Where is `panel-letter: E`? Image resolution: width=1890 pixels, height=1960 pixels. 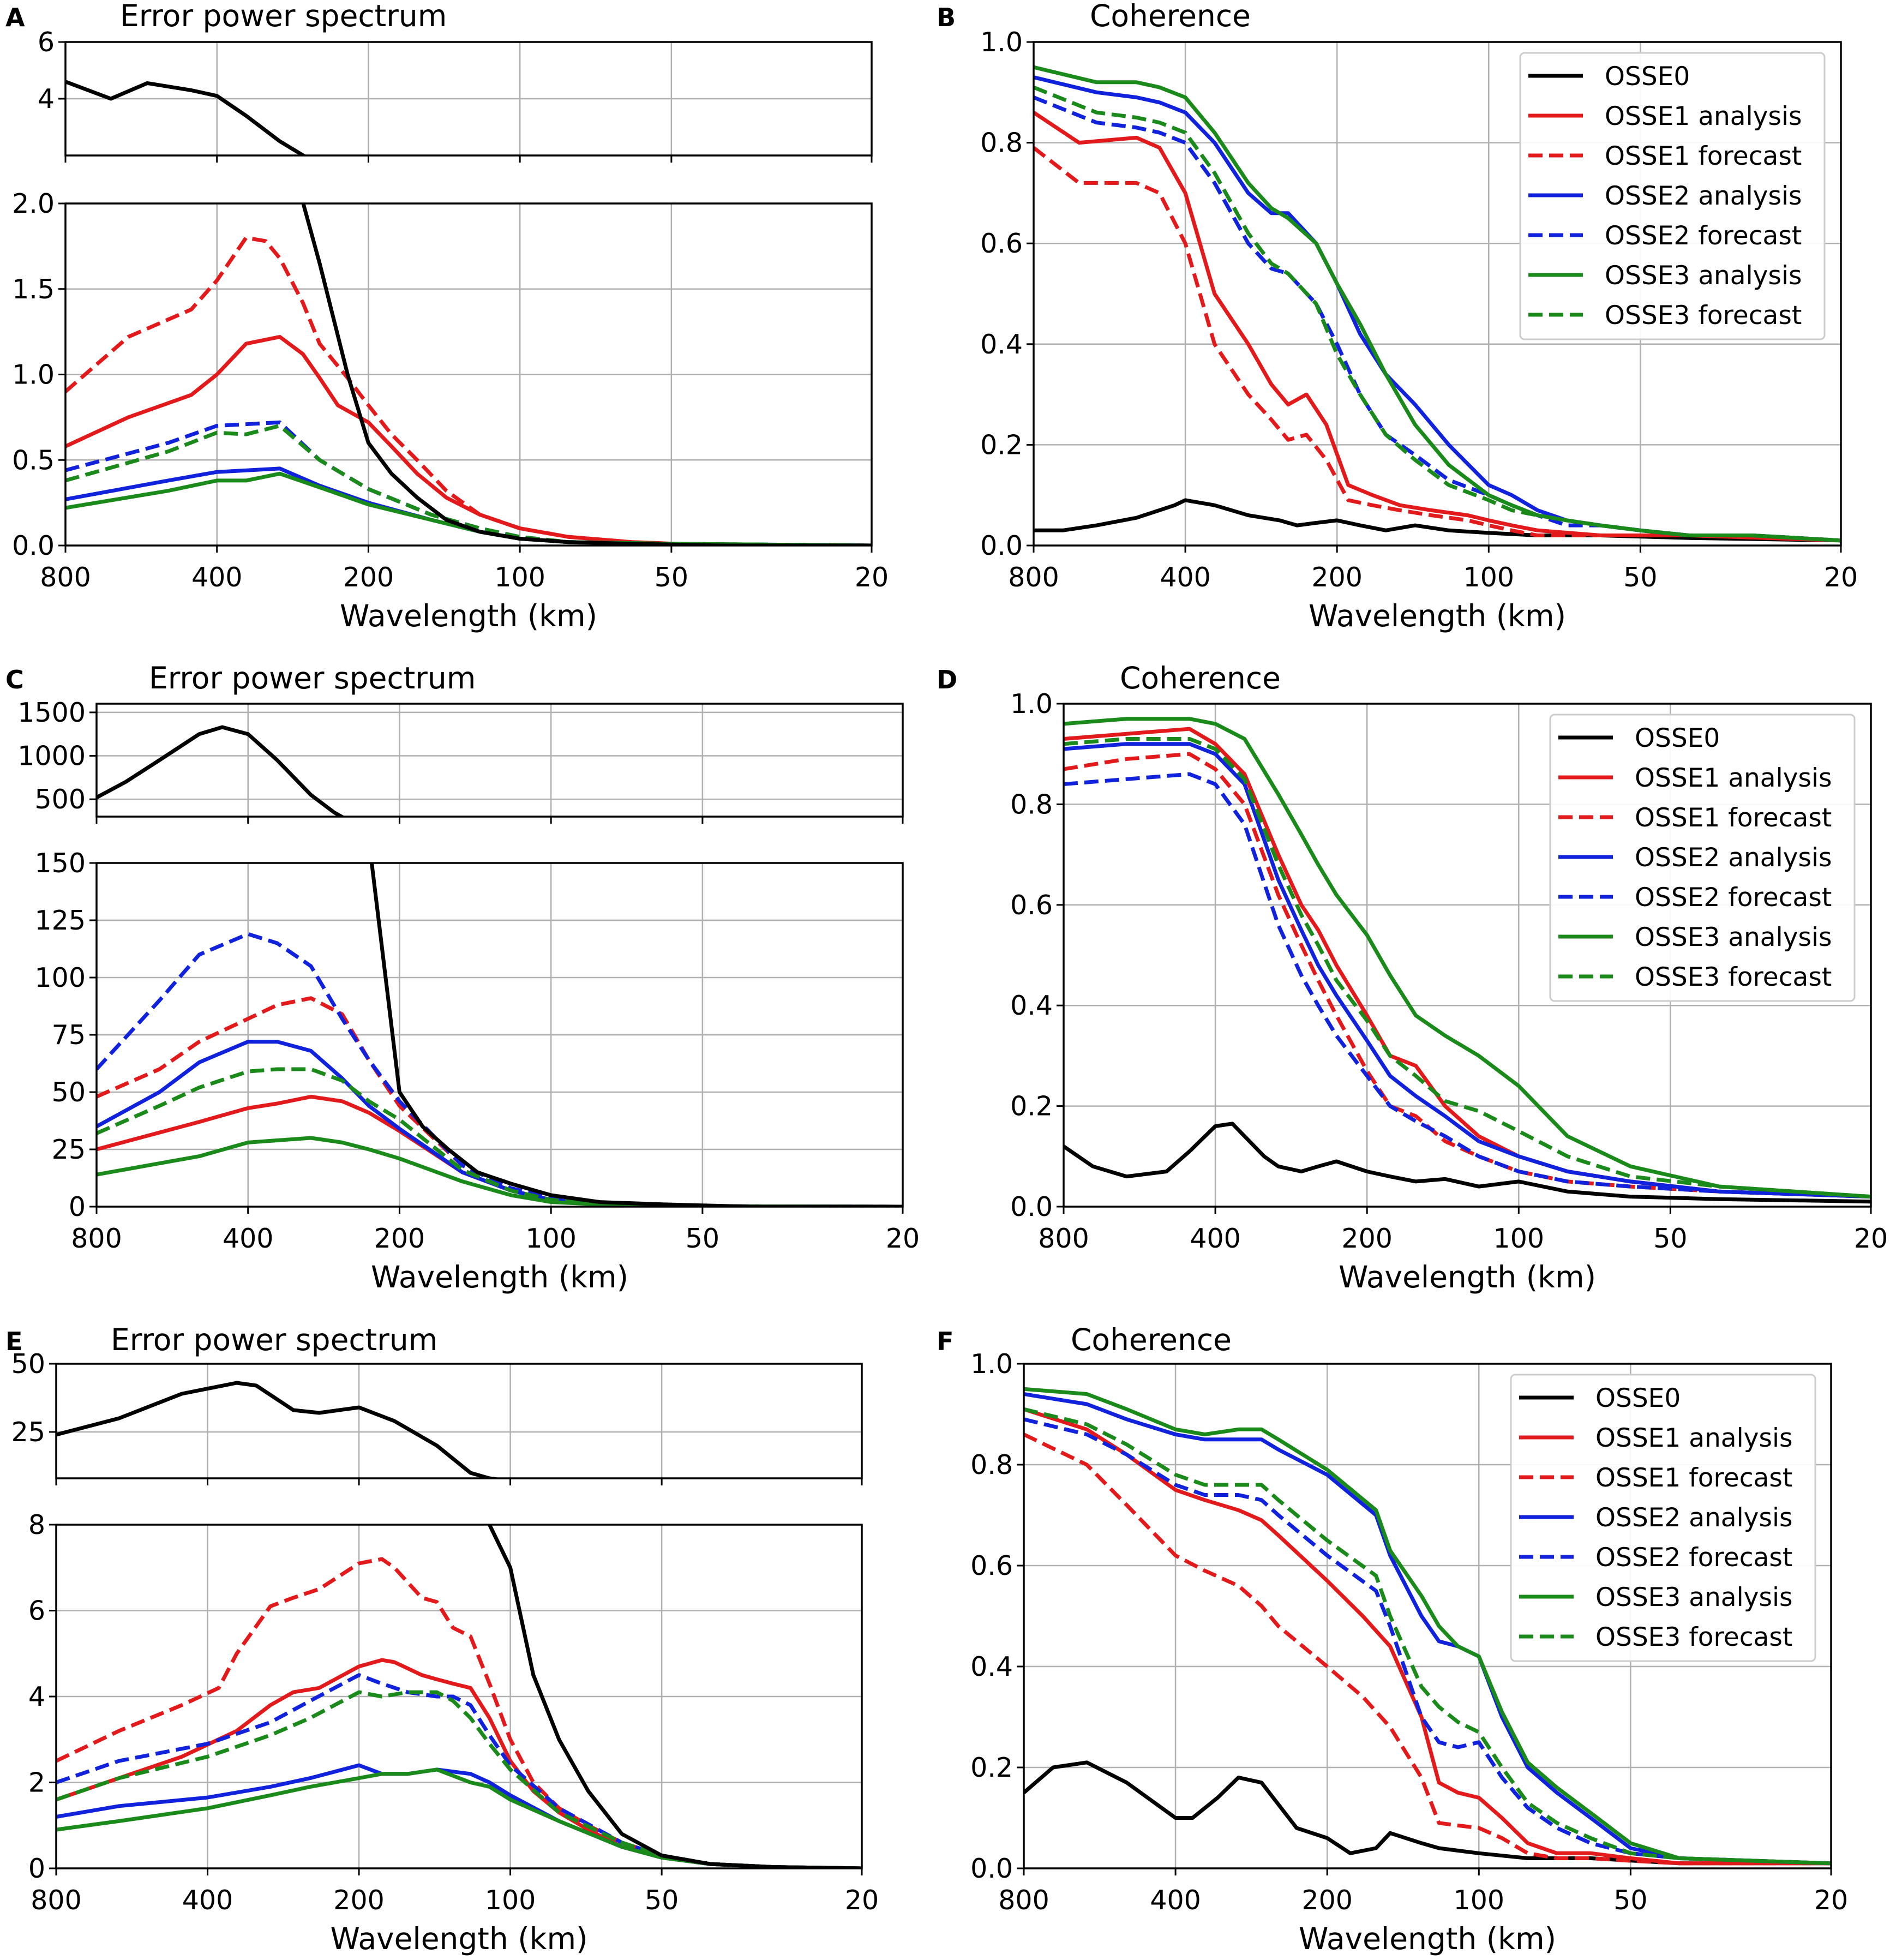 panel-letter: E is located at coordinates (13, 1341).